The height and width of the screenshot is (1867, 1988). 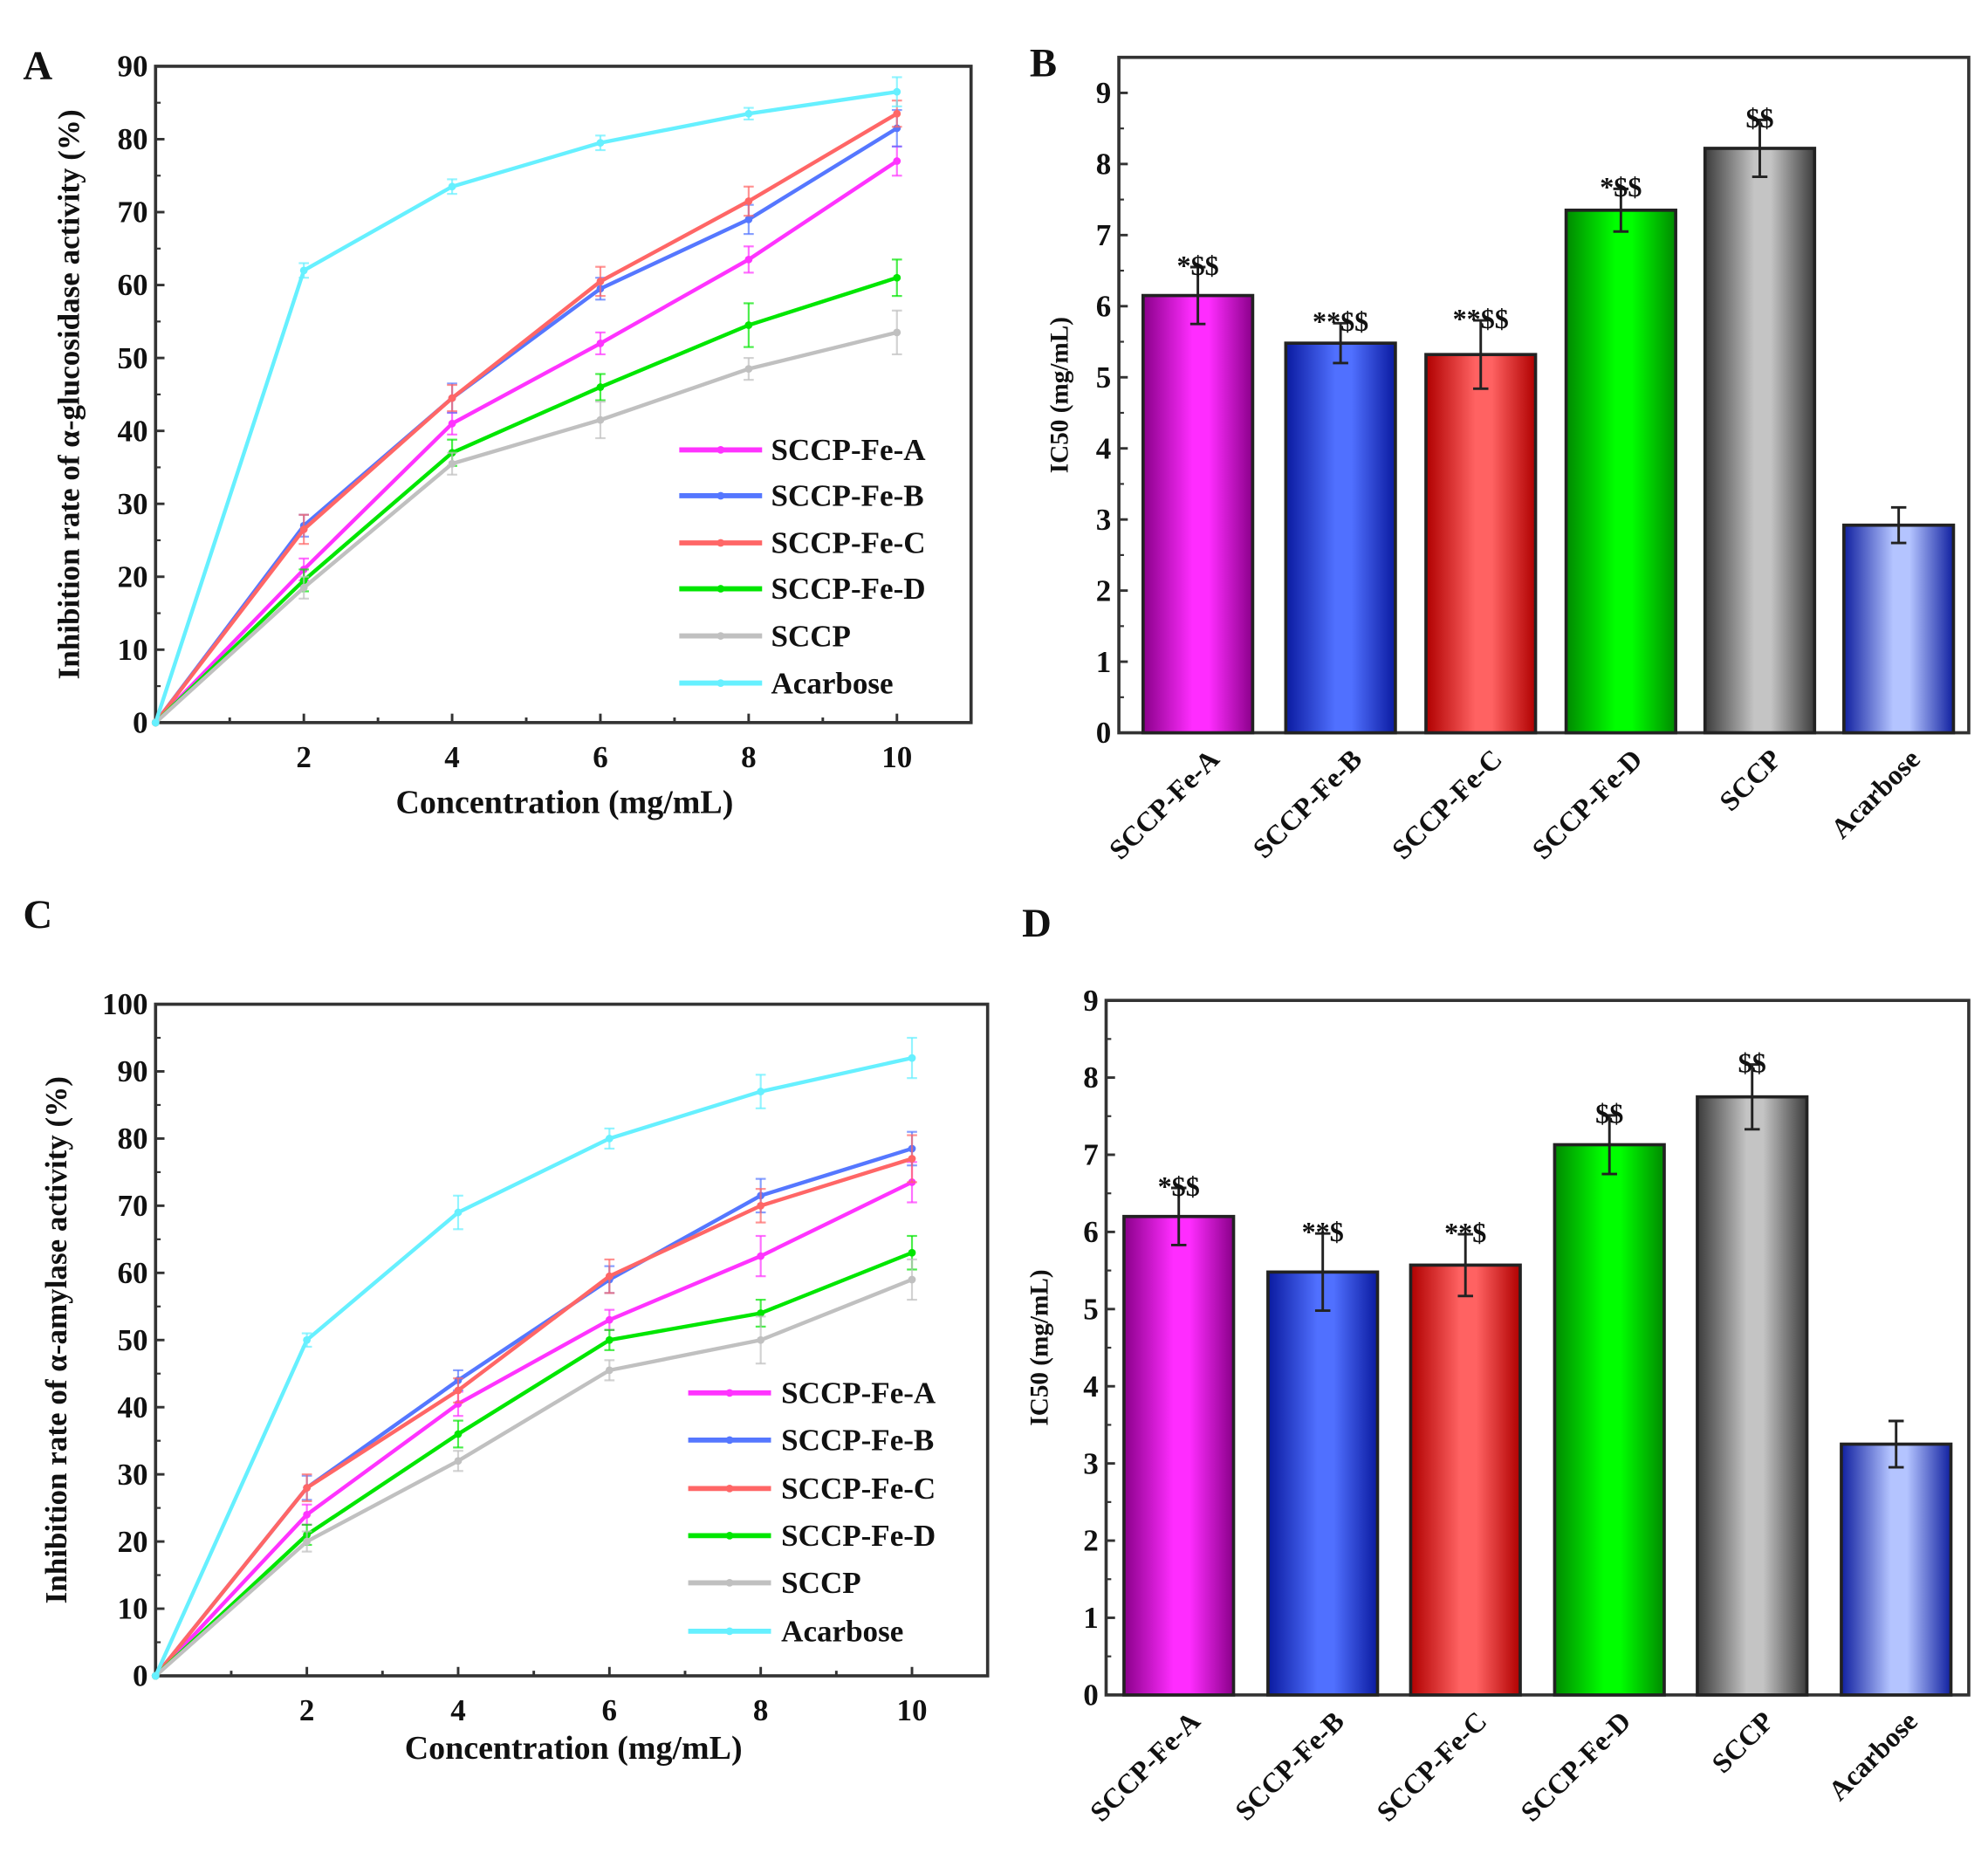 I want to click on legend-label: Acarbose, so click(x=842, y=1632).